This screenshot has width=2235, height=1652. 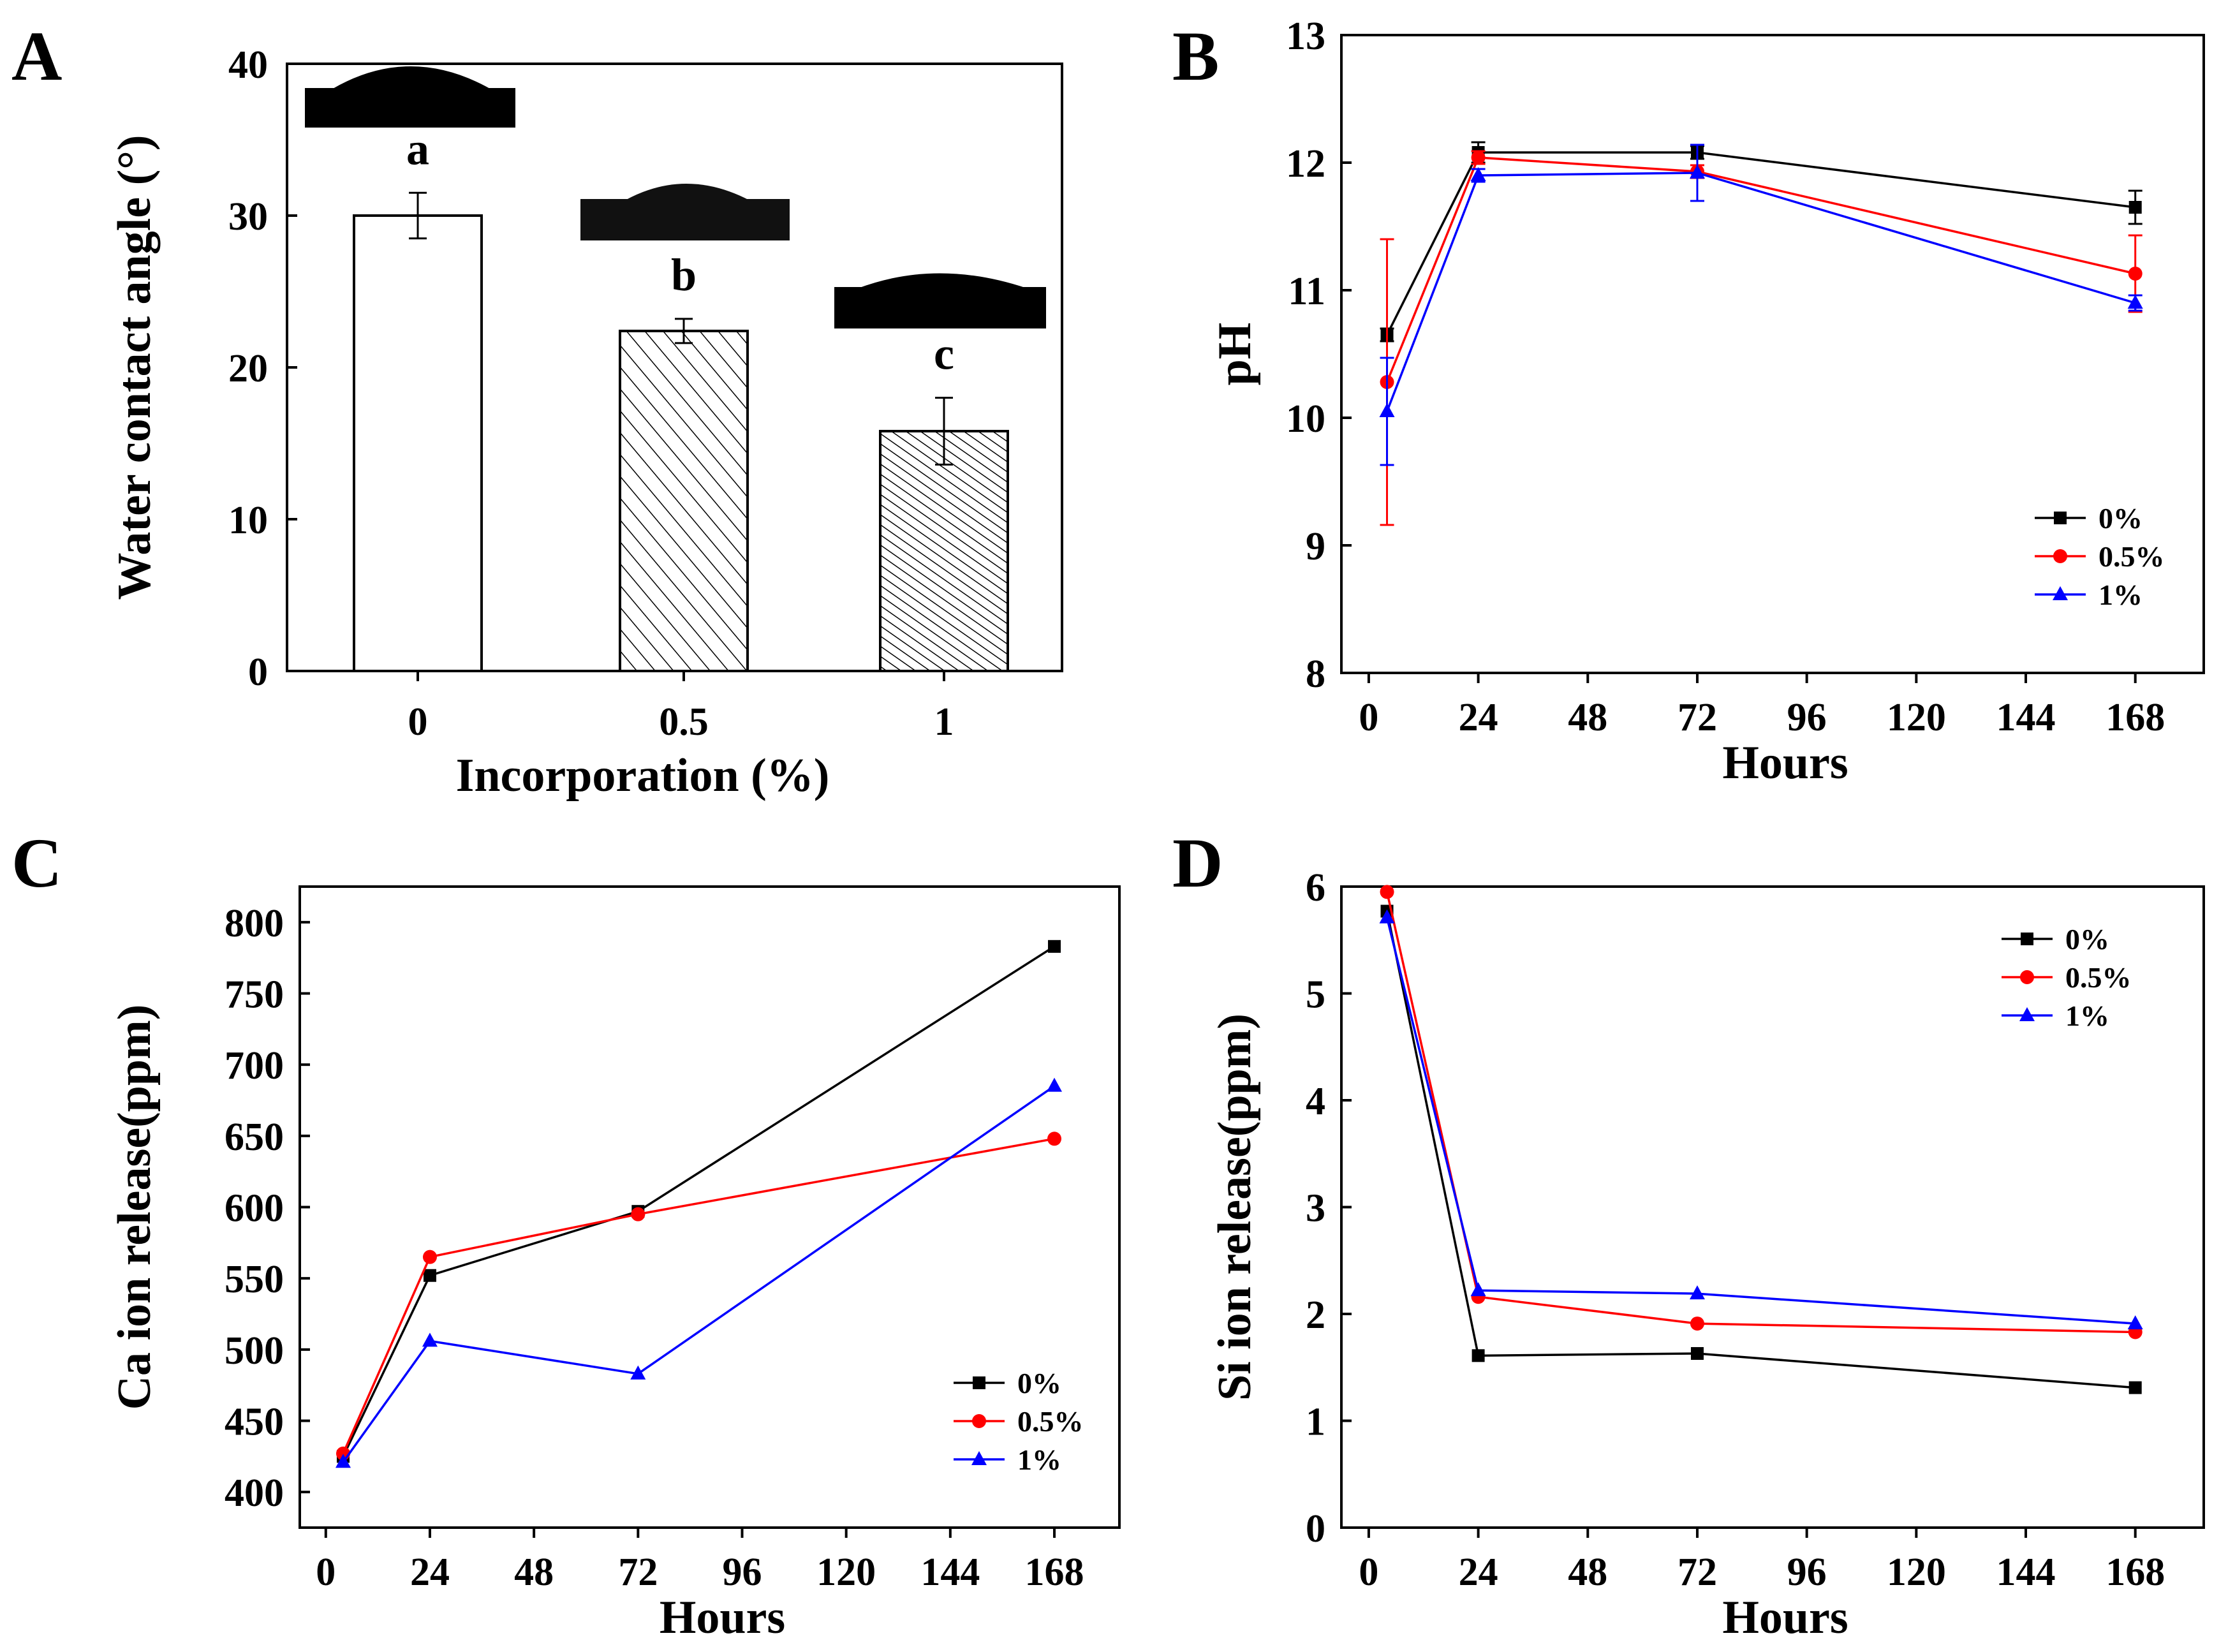 What do you see at coordinates (742, 1573) in the screenshot?
I see `x-tick-label: 96` at bounding box center [742, 1573].